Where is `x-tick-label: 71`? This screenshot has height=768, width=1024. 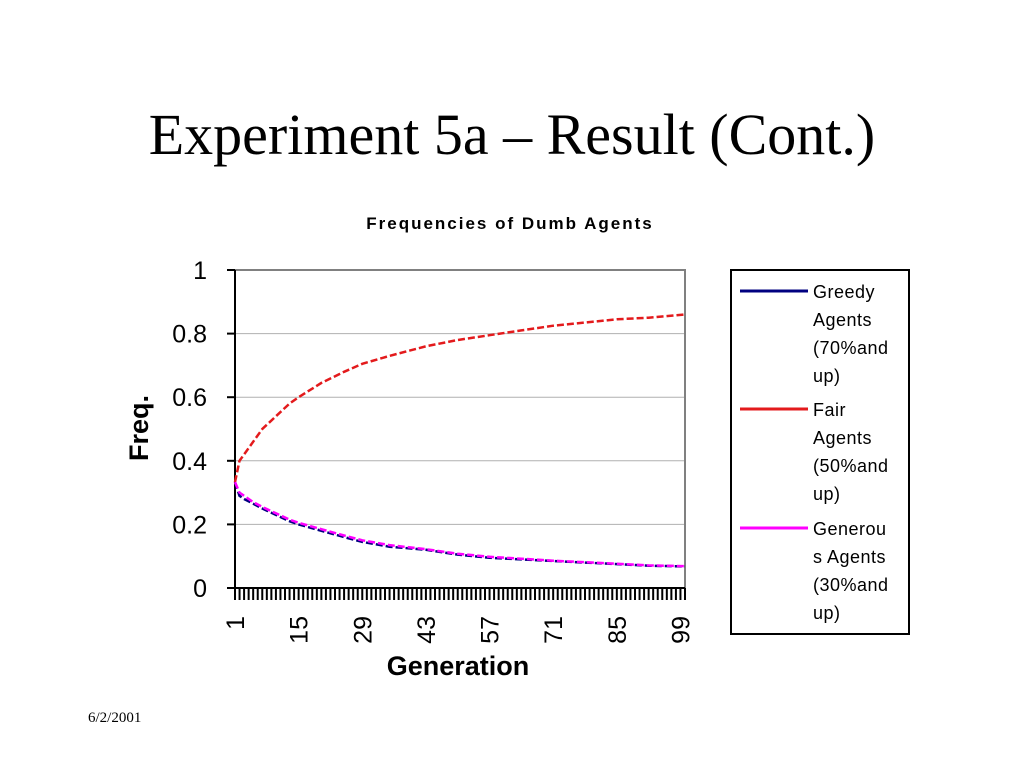
x-tick-label: 71 is located at coordinates (554, 630).